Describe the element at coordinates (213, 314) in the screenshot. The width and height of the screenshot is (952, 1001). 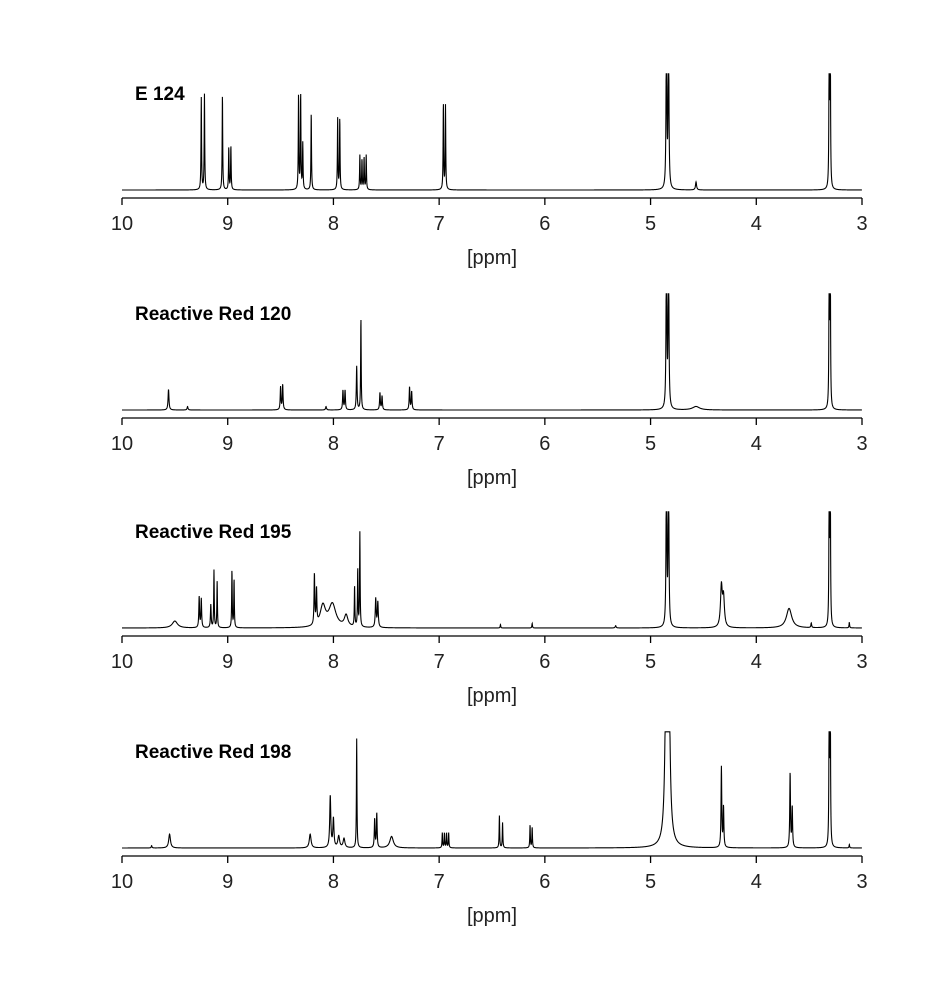
I see `panel-title: Reactive Red 120` at that location.